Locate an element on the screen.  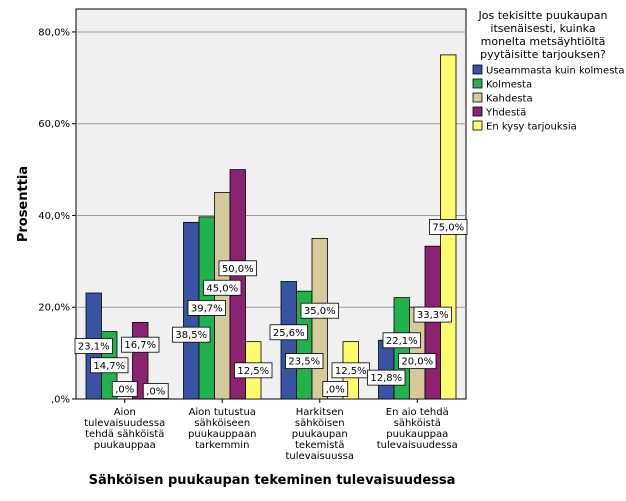
legend-label: Yhdestä is located at coordinates (505, 113).